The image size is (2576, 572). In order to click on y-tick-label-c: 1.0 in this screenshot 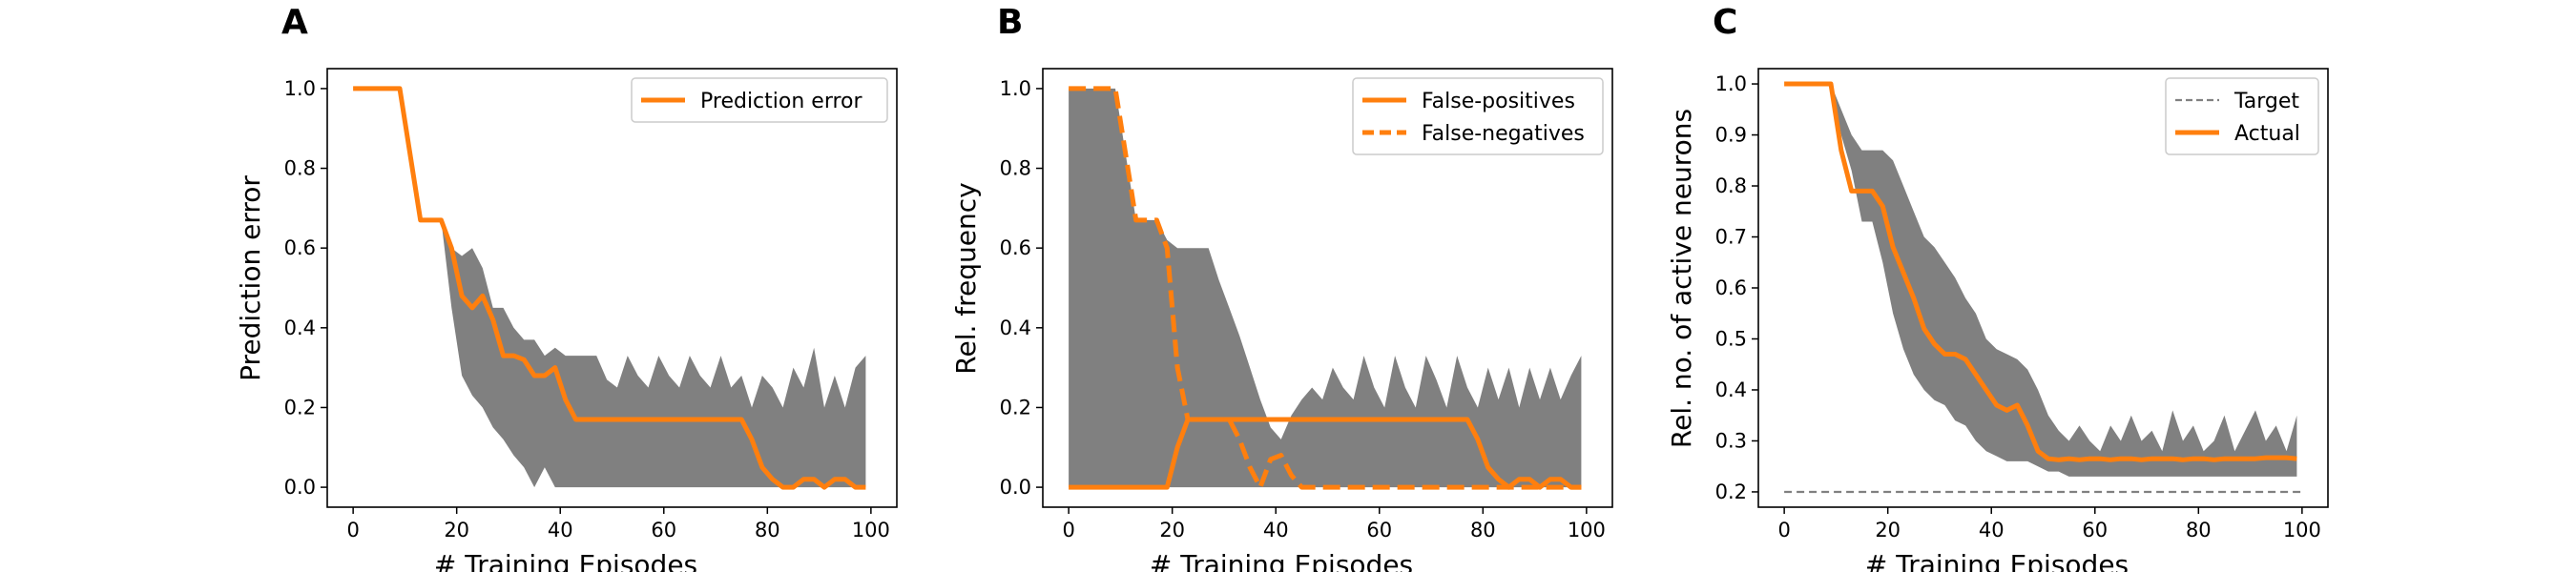, I will do `click(1731, 83)`.